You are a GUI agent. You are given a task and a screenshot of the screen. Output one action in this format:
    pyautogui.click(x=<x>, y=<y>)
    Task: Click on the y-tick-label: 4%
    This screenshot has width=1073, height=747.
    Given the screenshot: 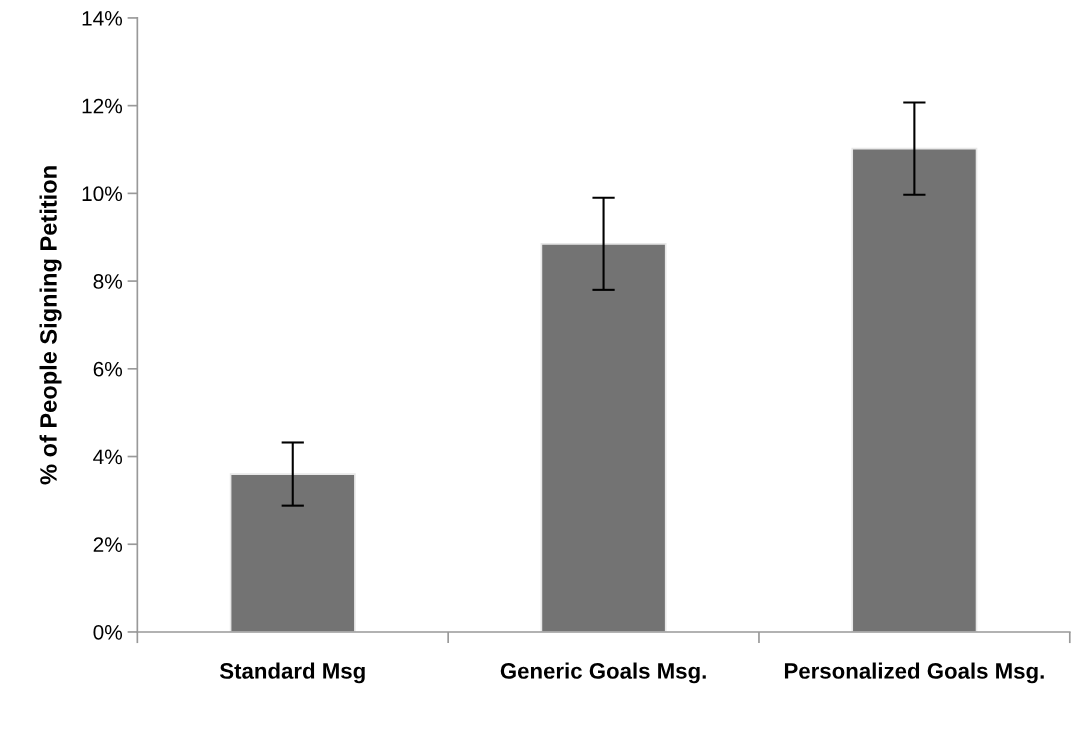 What is the action you would take?
    pyautogui.click(x=108, y=457)
    